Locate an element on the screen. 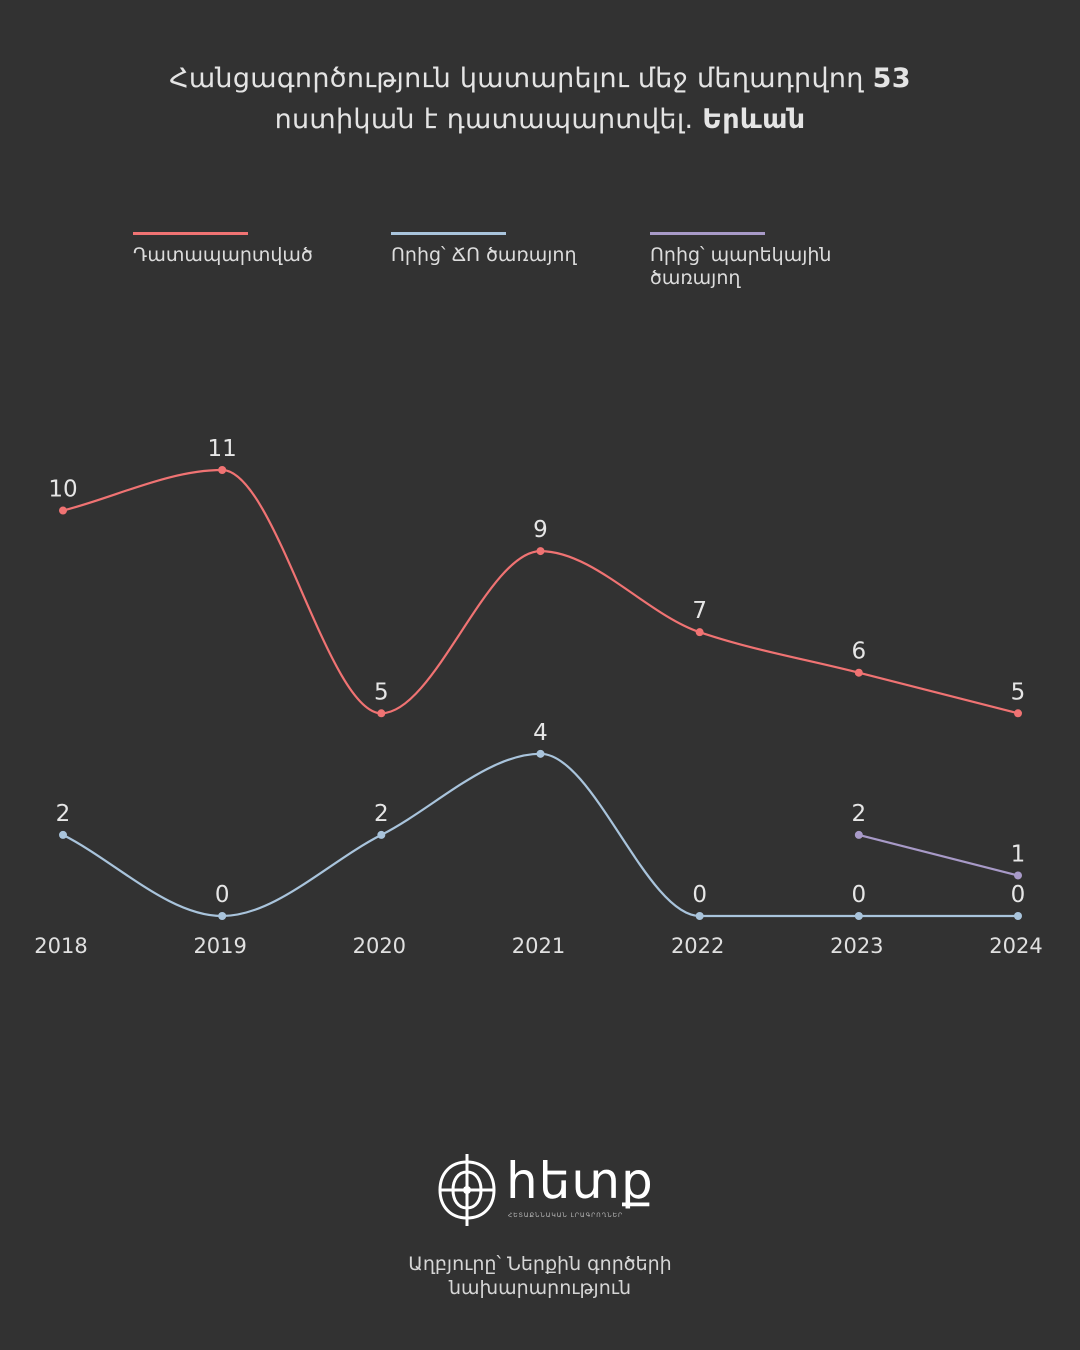 The height and width of the screenshot is (1350, 1080). data-label: 1 is located at coordinates (1018, 854).